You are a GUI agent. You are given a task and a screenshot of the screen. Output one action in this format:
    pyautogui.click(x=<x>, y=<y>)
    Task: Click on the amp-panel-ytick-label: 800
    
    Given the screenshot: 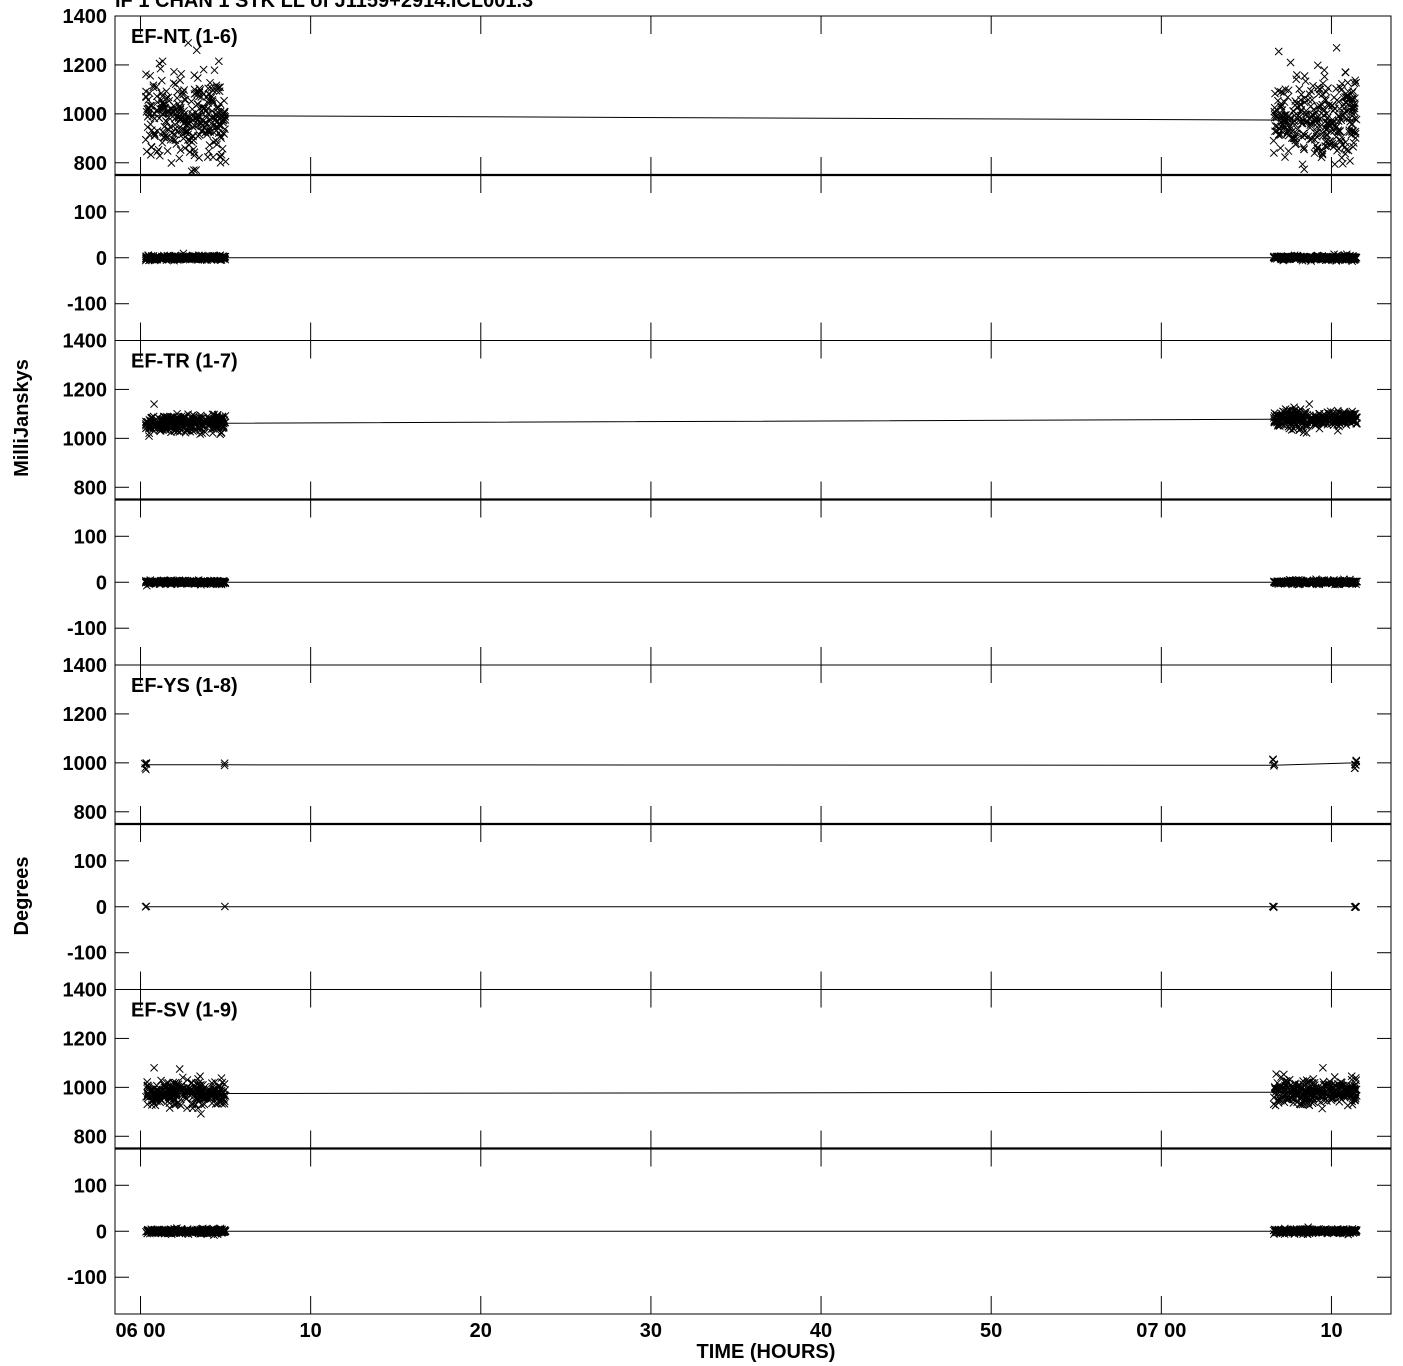 What is the action you would take?
    pyautogui.click(x=90, y=488)
    